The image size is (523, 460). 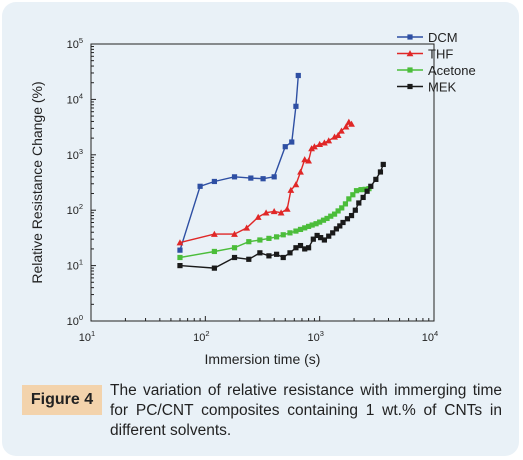 I want to click on x-tick-label: 10⁴, so click(x=430, y=336).